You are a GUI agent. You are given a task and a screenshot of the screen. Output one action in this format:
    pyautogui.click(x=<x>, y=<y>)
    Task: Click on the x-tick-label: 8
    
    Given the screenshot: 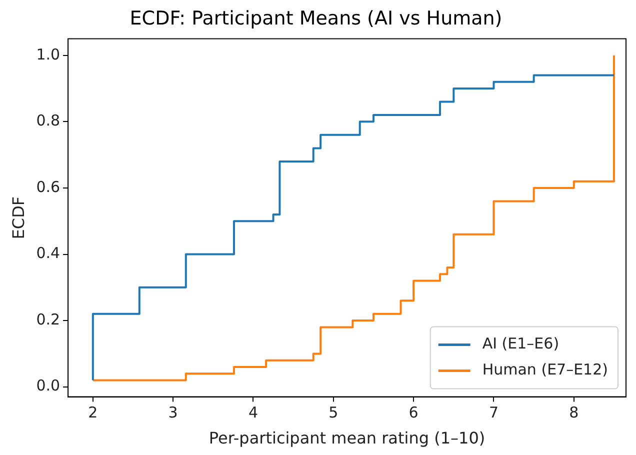 What is the action you would take?
    pyautogui.click(x=574, y=413)
    